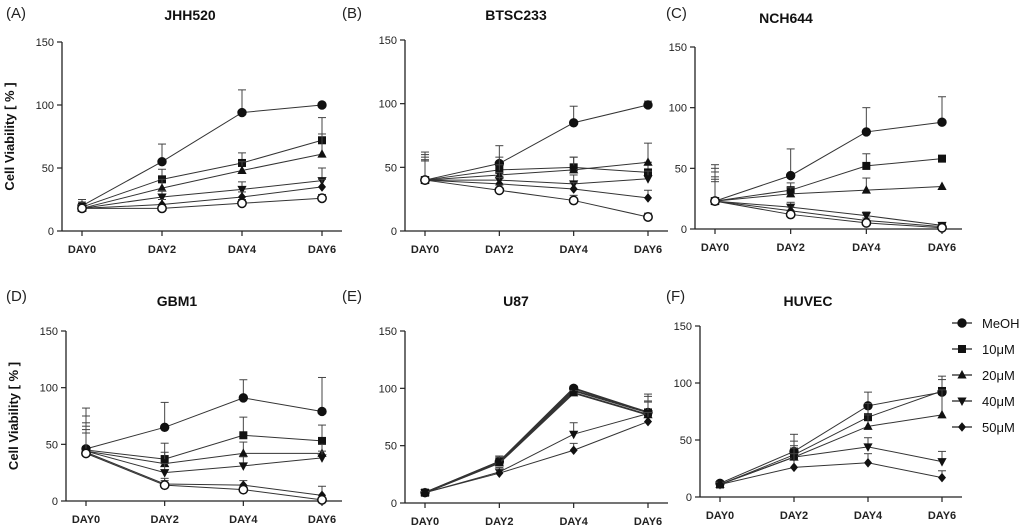 The image size is (1024, 531). I want to click on legend-item: 10μM, so click(983, 349).